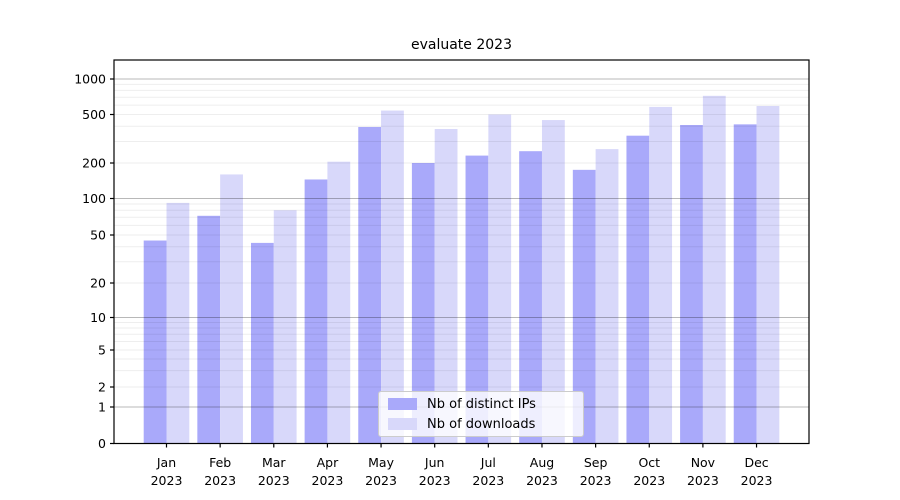  Describe the element at coordinates (274, 462) in the screenshot. I see `x-tick-label-month: Mar` at that location.